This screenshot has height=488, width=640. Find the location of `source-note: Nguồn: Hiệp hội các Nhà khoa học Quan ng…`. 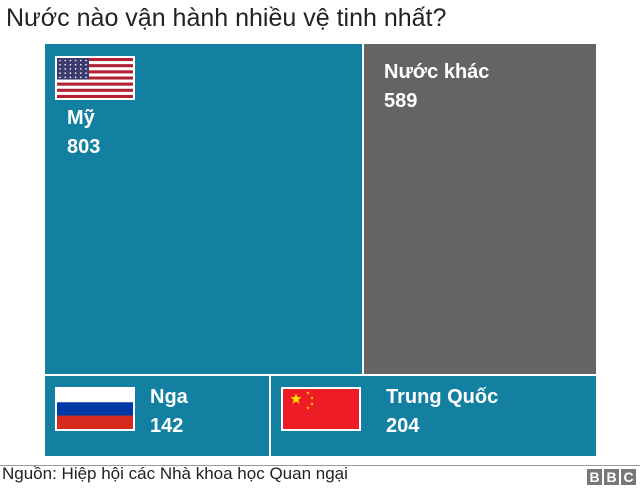

source-note: Nguồn: Hiệp hội các Nhà khoa học Quan ng… is located at coordinates (175, 473).